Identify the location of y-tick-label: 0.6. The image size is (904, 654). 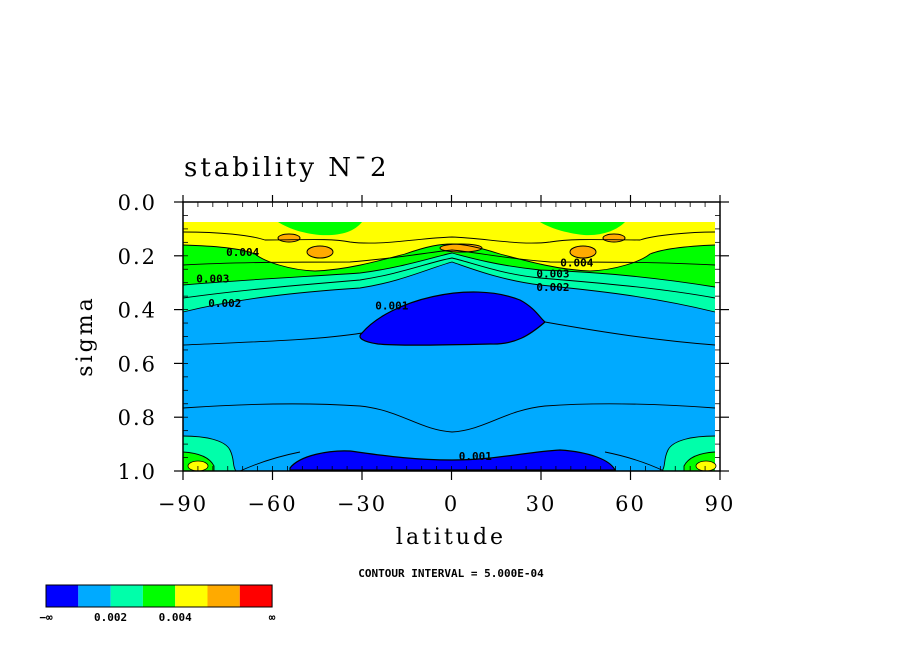
(137, 364).